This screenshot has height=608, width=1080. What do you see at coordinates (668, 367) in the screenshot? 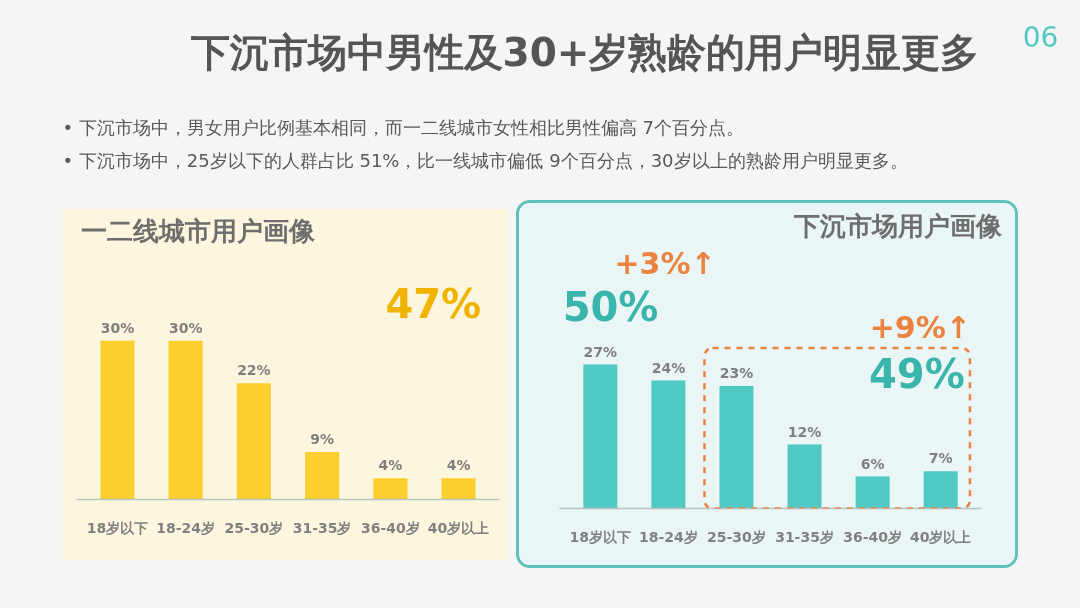
I see `data-label: 24%` at bounding box center [668, 367].